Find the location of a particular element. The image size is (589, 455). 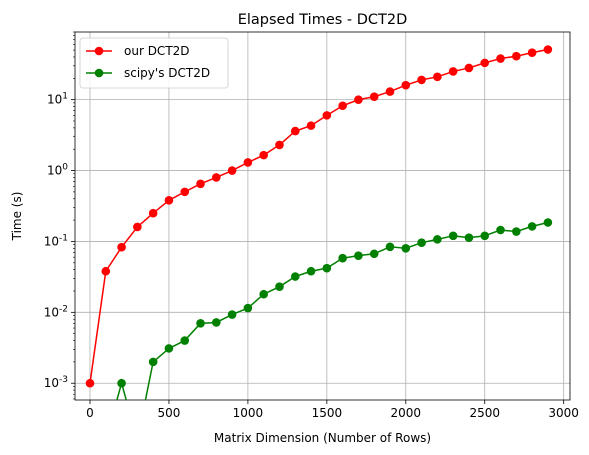

y-tick-label: 10⁰ is located at coordinates (57, 170).